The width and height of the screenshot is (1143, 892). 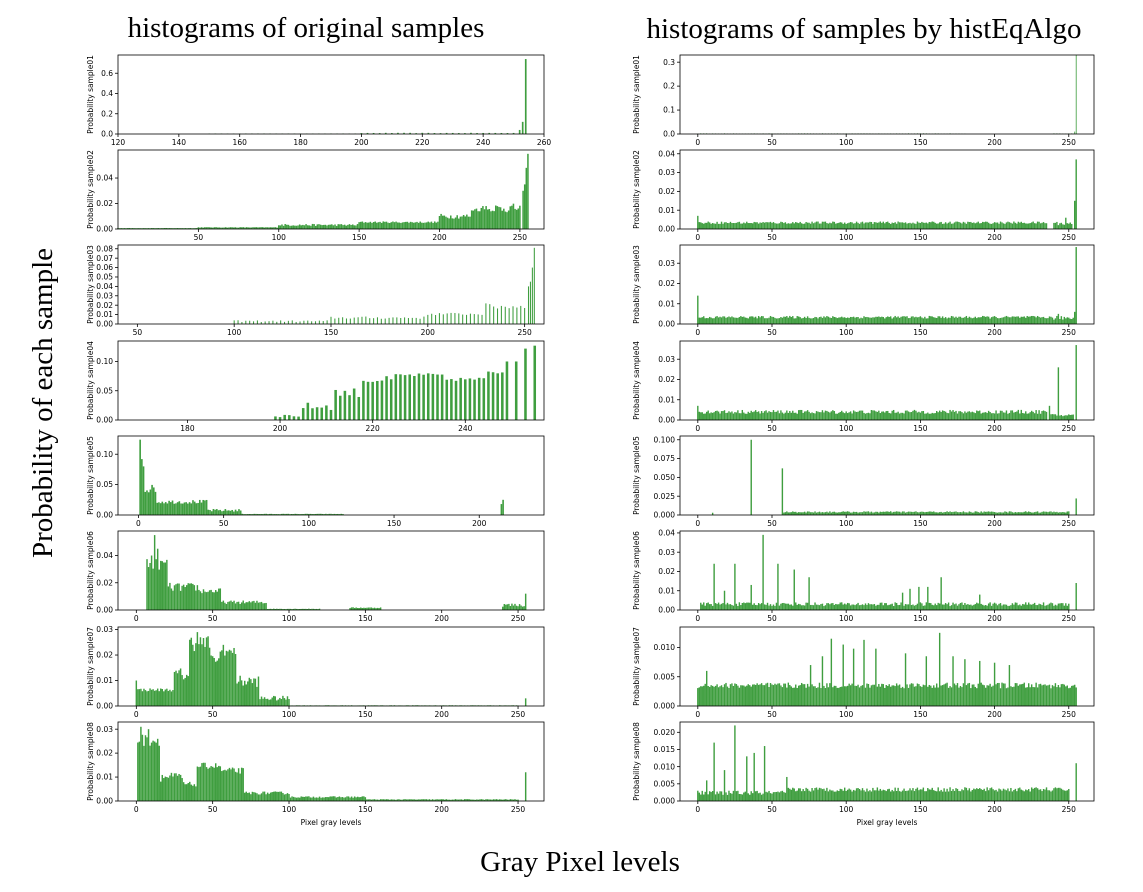 I want to click on x-tick-label: 220, so click(x=373, y=428).